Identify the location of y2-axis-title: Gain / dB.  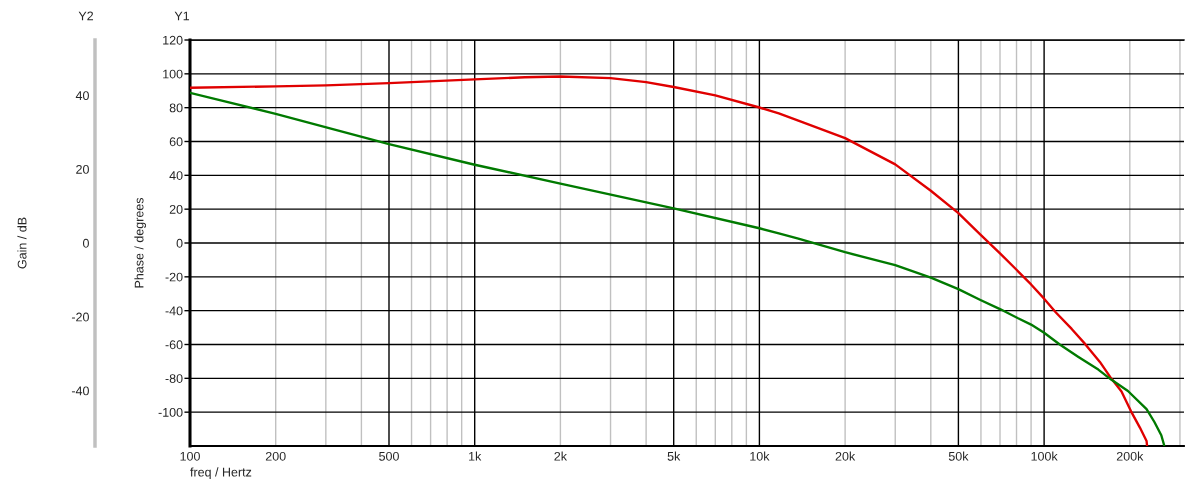
(22, 243).